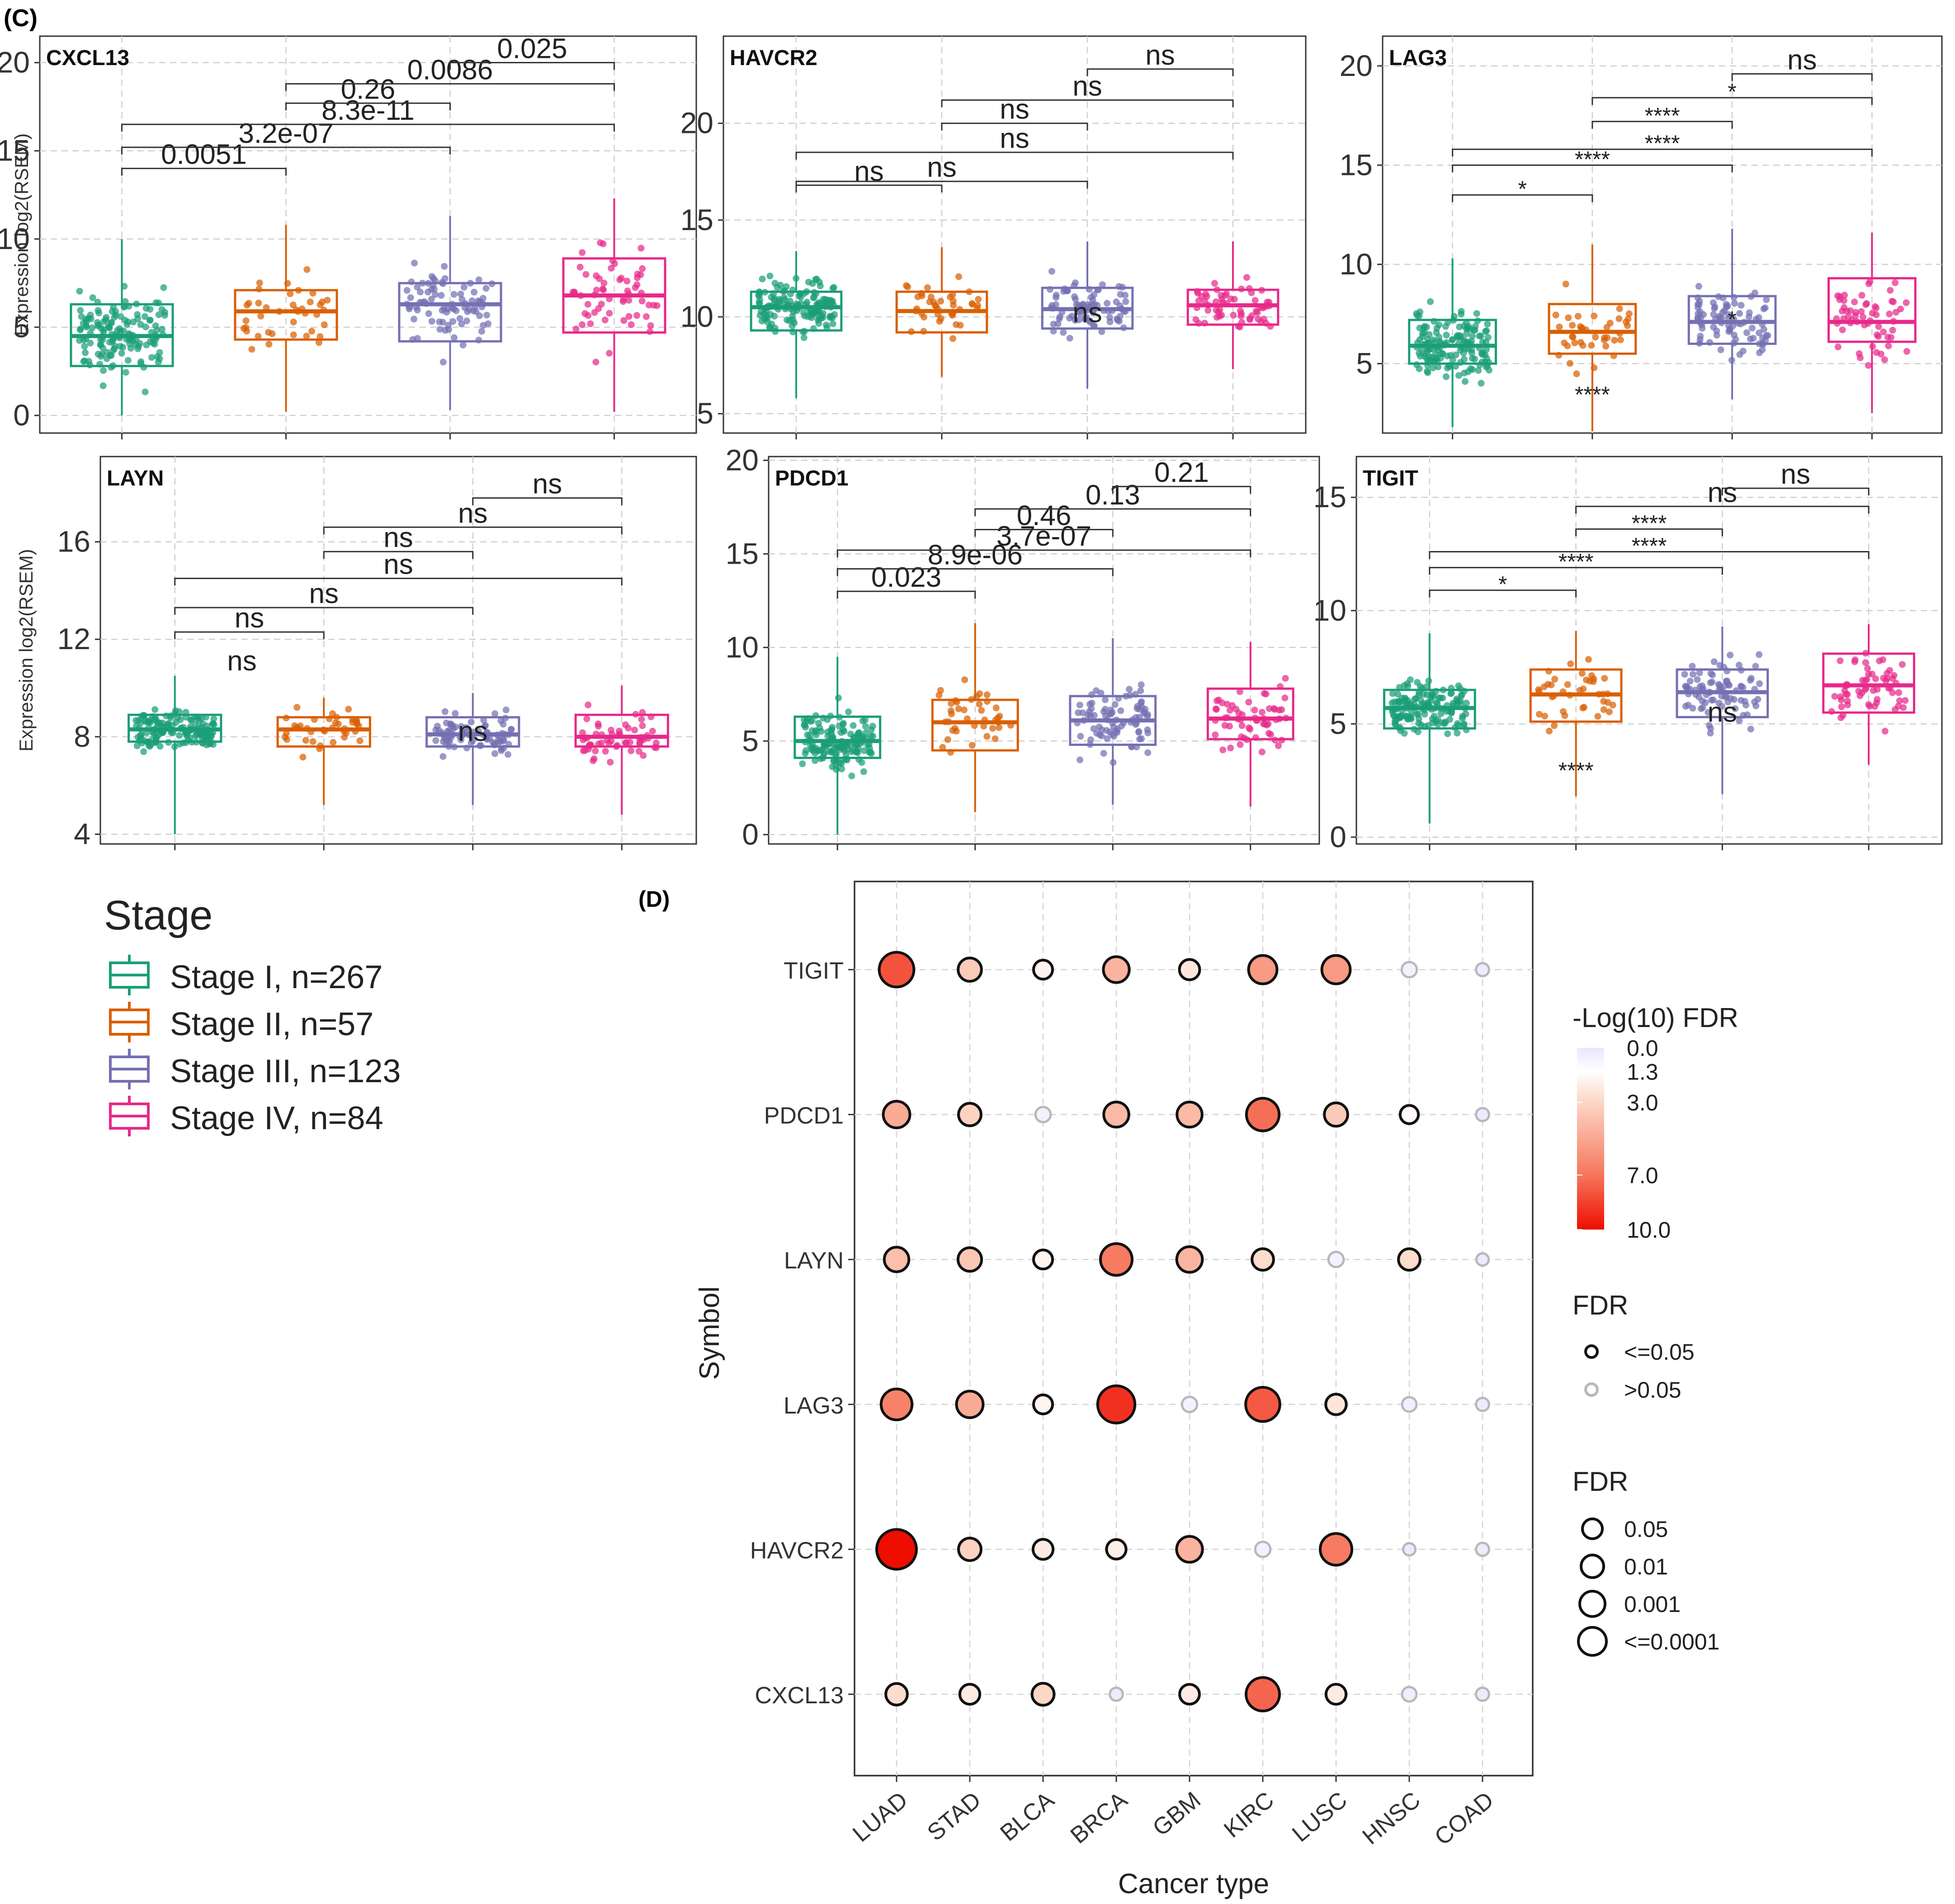  I want to click on comparison-label: 0.025, so click(532, 49).